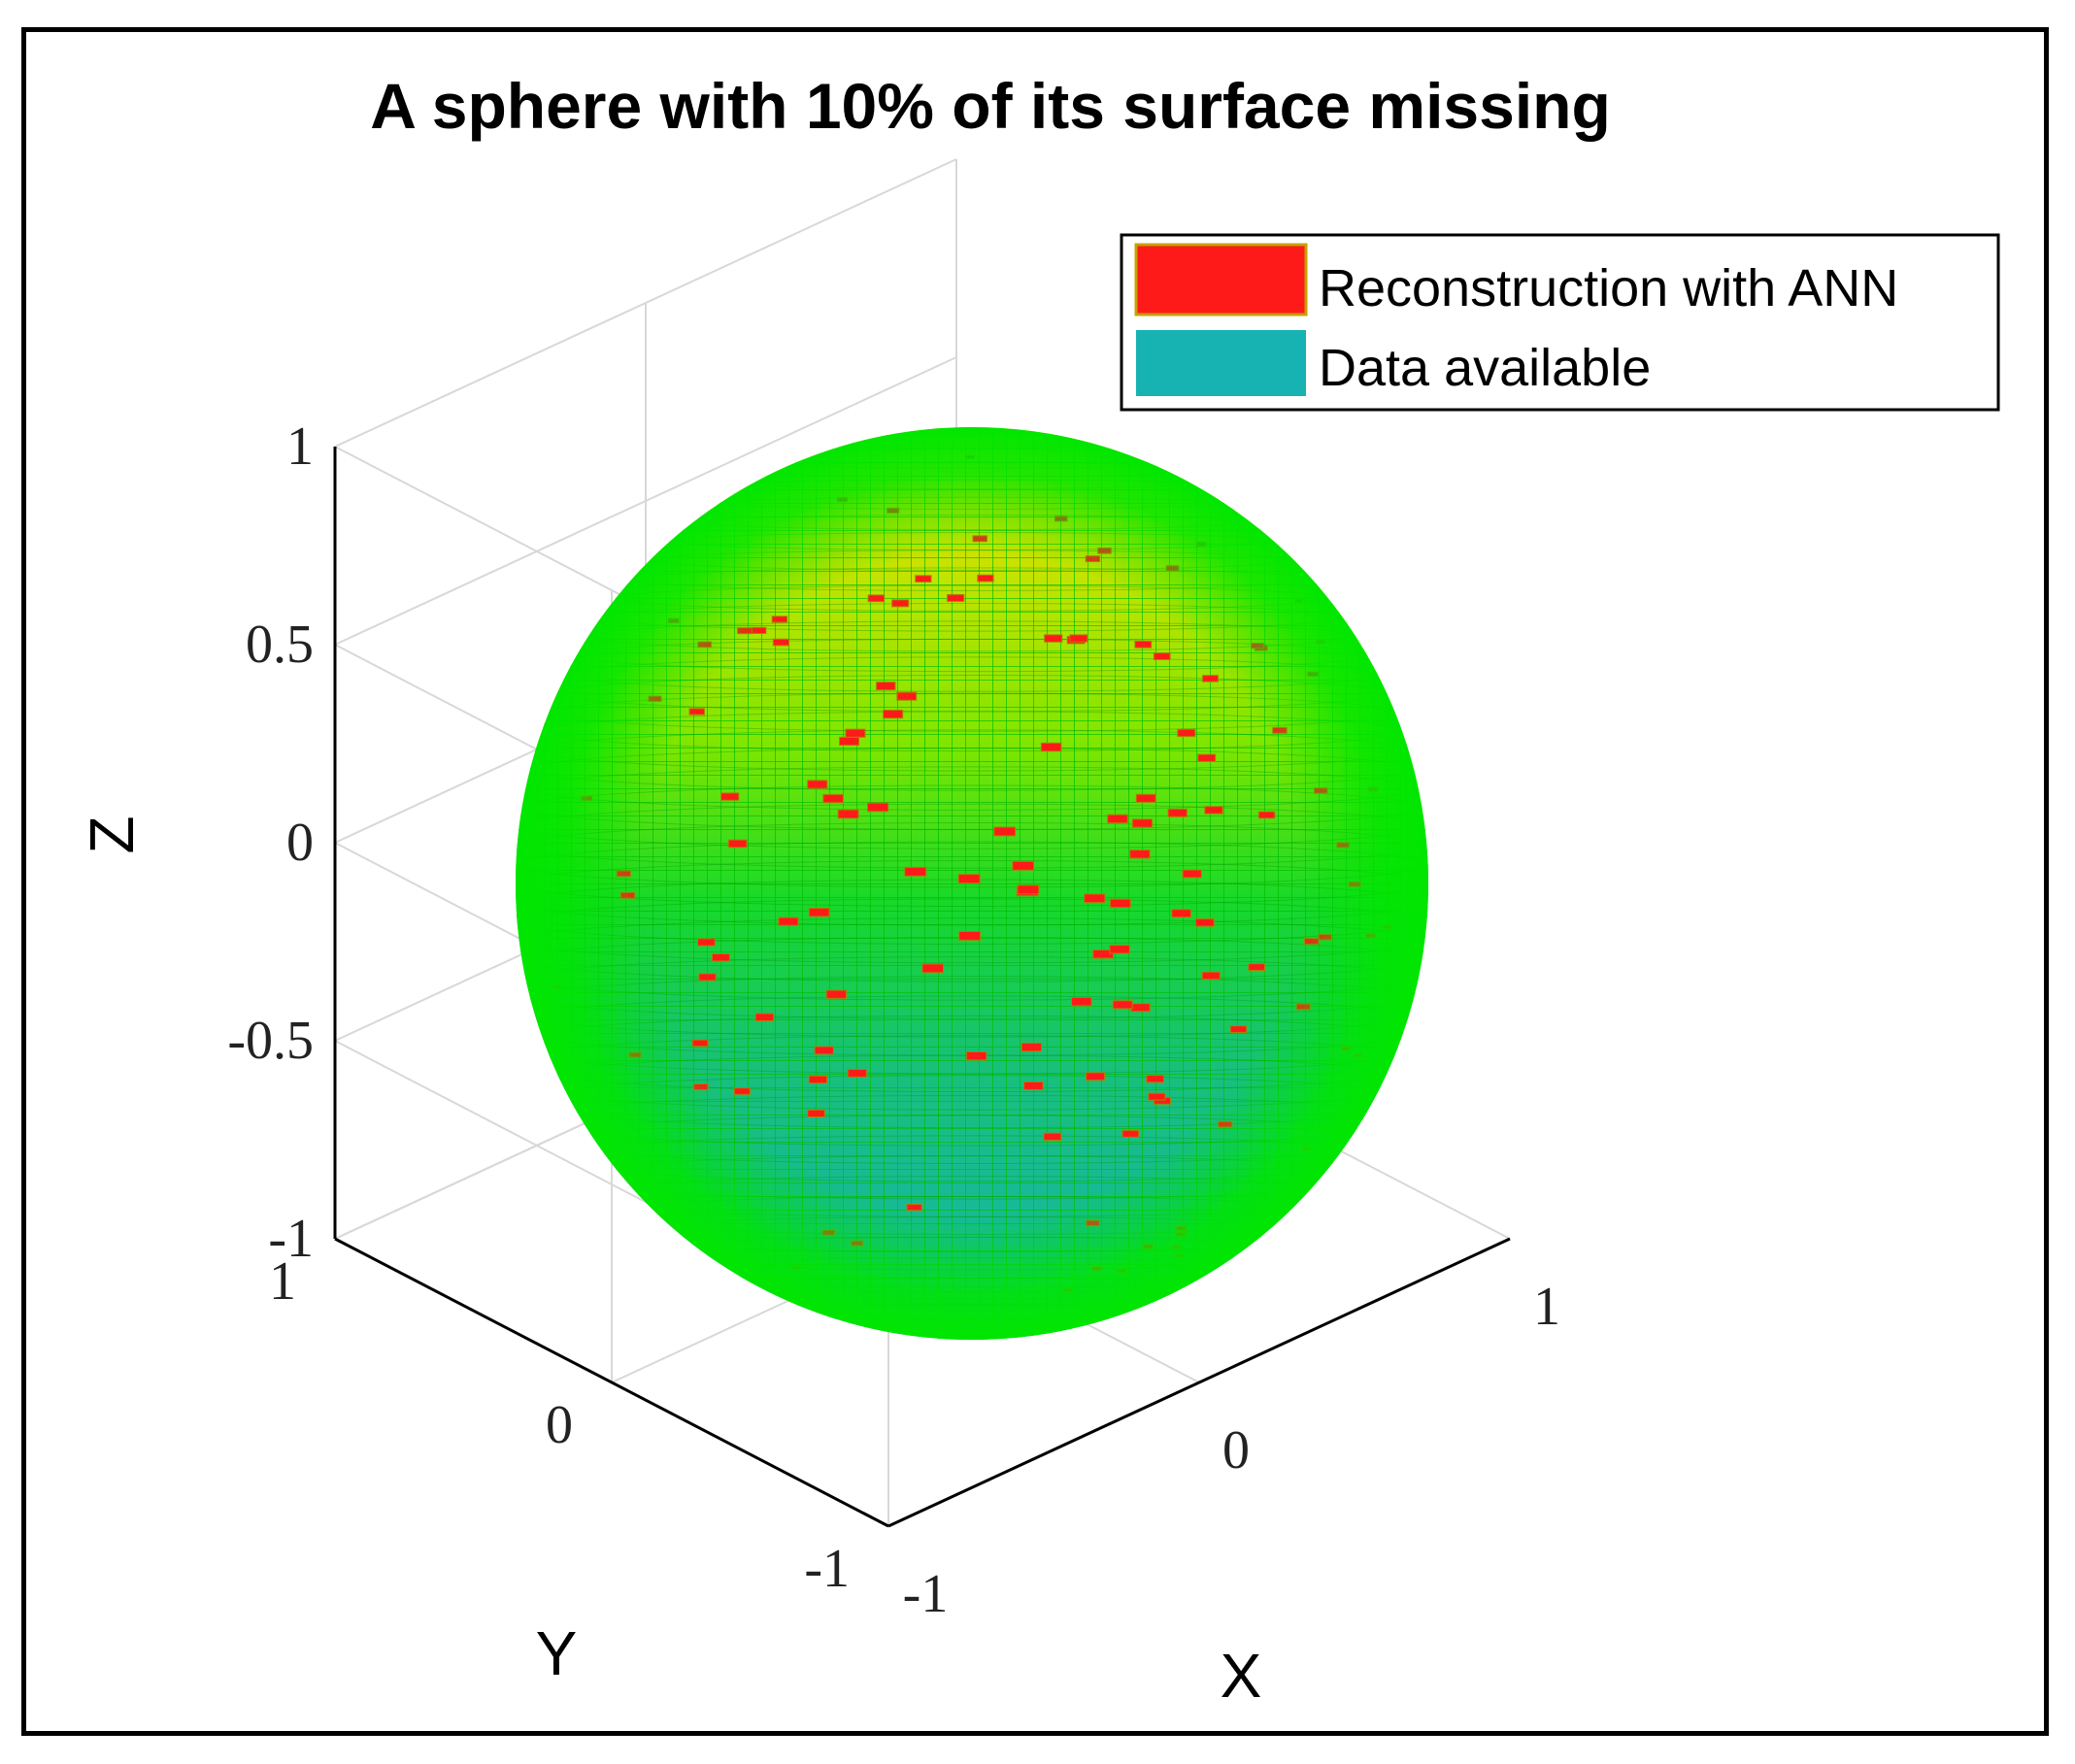 This screenshot has height=1764, width=2075. What do you see at coordinates (926, 1594) in the screenshot?
I see `x-tick-label: -1` at bounding box center [926, 1594].